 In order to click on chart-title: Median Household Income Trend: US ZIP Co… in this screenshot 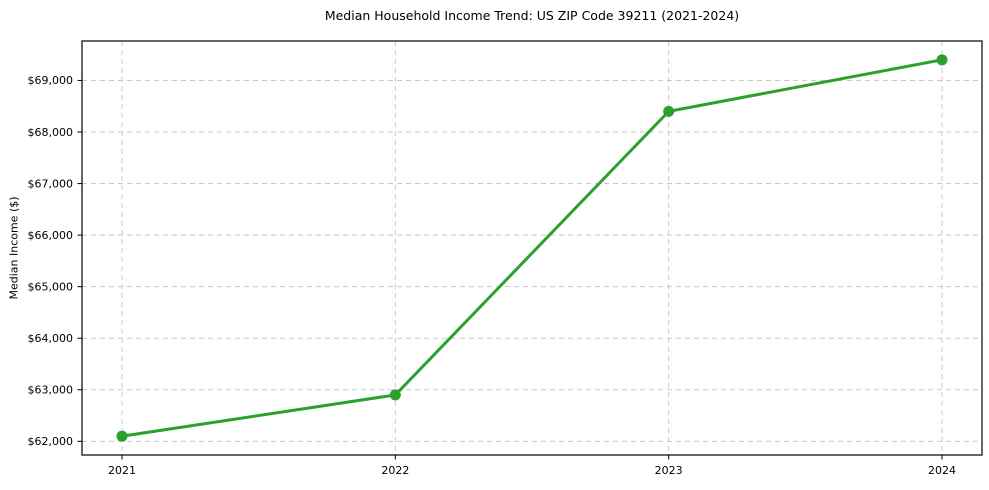, I will do `click(532, 15)`.